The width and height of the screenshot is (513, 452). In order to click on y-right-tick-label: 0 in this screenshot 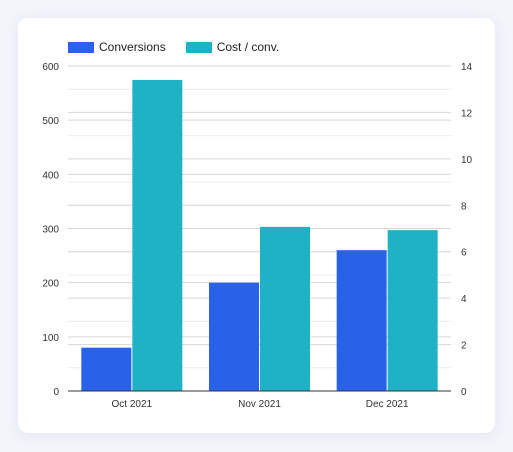, I will do `click(464, 392)`.